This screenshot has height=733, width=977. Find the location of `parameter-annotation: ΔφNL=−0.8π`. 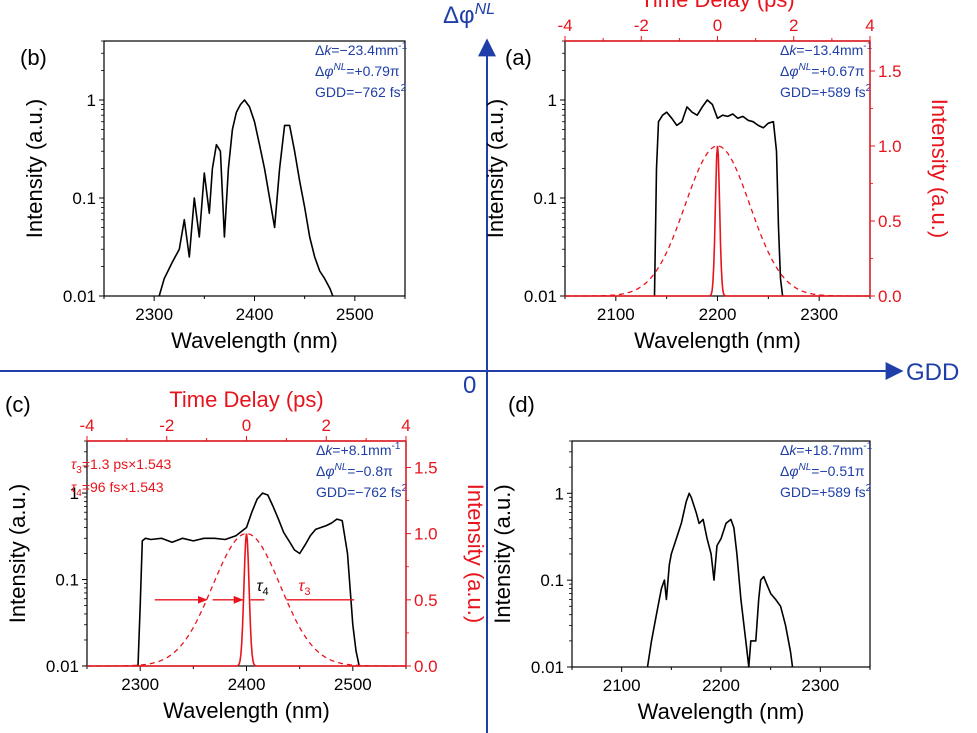

parameter-annotation: ΔφNL=−0.8π is located at coordinates (354, 470).